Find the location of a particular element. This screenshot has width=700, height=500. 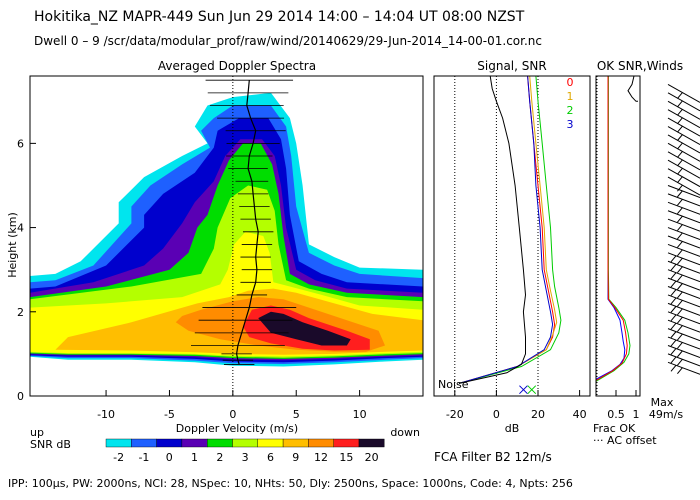

colorbar-tick-label: 1 is located at coordinates (194, 457).